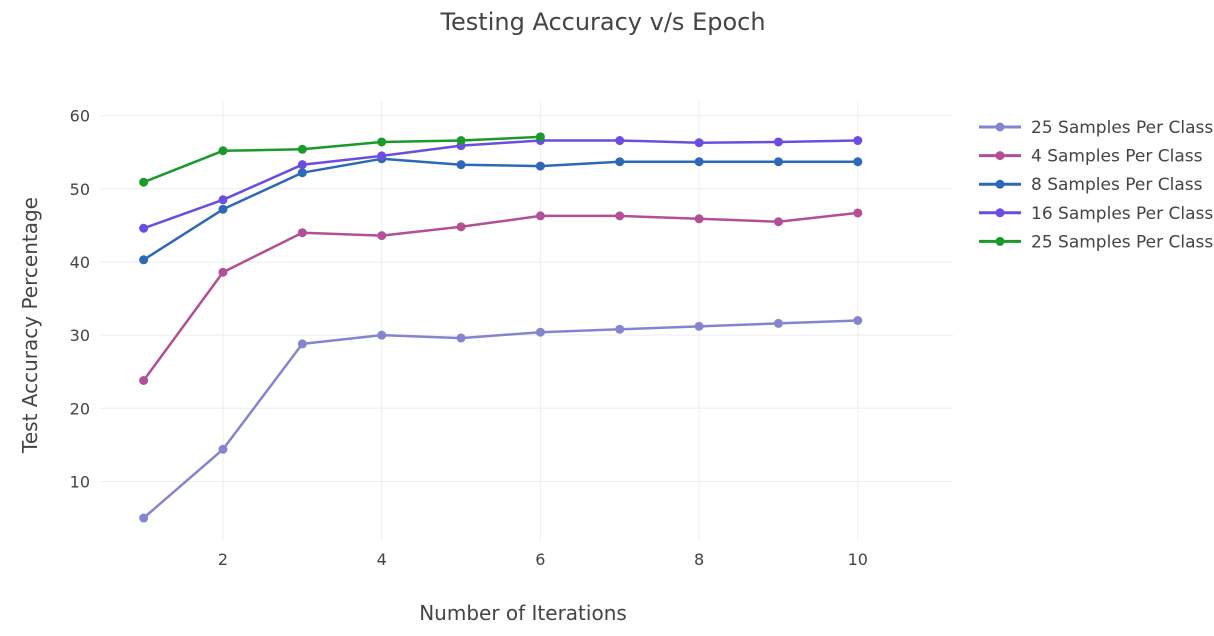 The height and width of the screenshot is (636, 1214). I want to click on x-tick-label: 6, so click(540, 559).